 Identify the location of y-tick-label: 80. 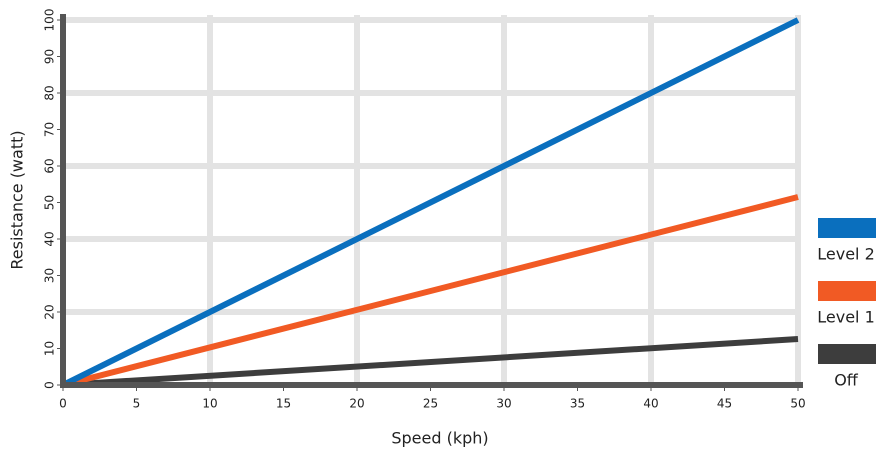
(50, 92).